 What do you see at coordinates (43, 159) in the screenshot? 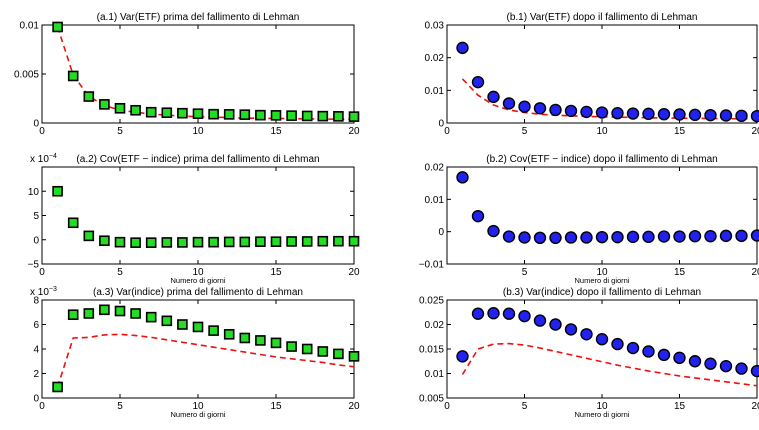
I see `y-exponent-label: x 10−4` at bounding box center [43, 159].